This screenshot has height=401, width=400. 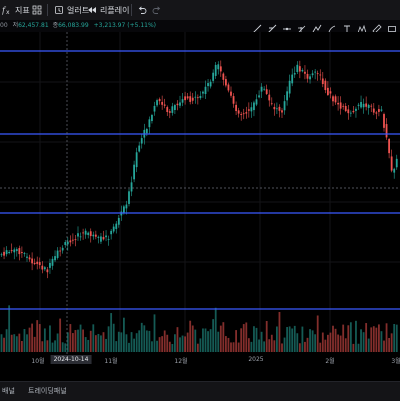 What do you see at coordinates (47, 391) in the screenshot?
I see `trading-panel-tab: 트레이딩패널` at bounding box center [47, 391].